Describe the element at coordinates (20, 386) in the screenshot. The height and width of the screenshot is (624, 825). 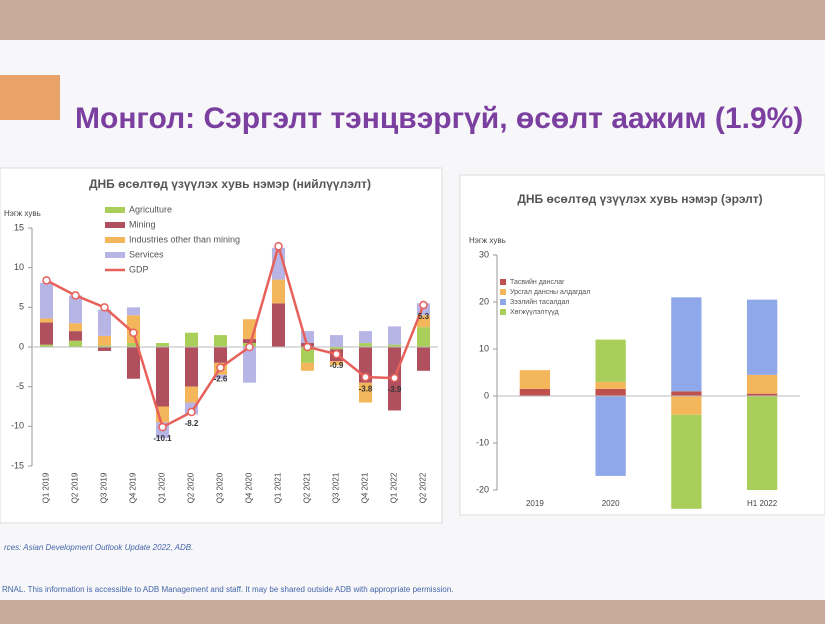
I see `y-tick-label: -5` at that location.